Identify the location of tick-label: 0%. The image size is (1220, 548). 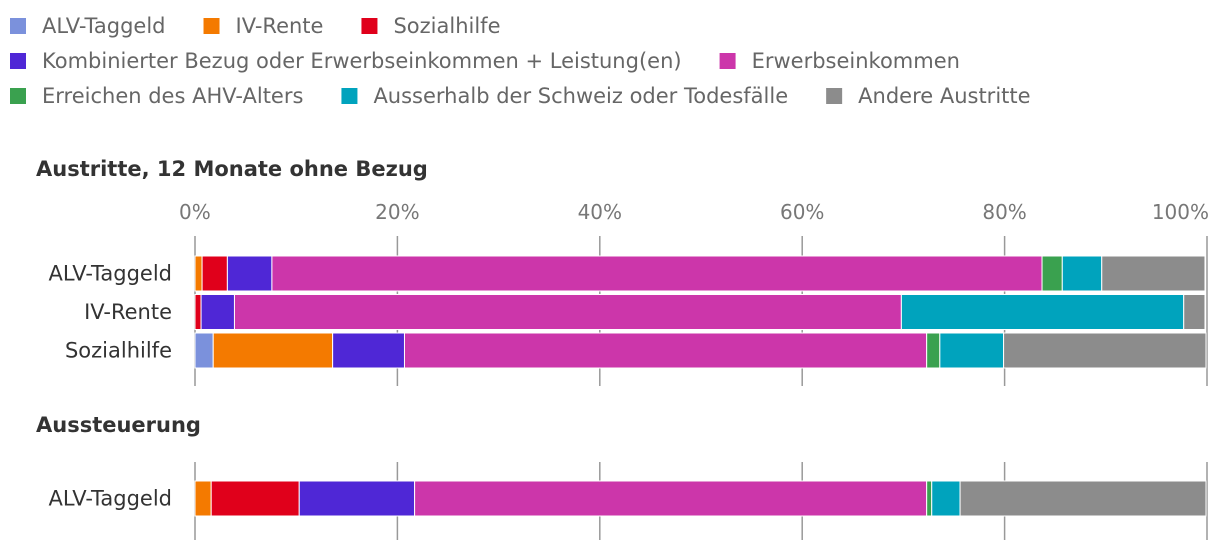
(195, 212).